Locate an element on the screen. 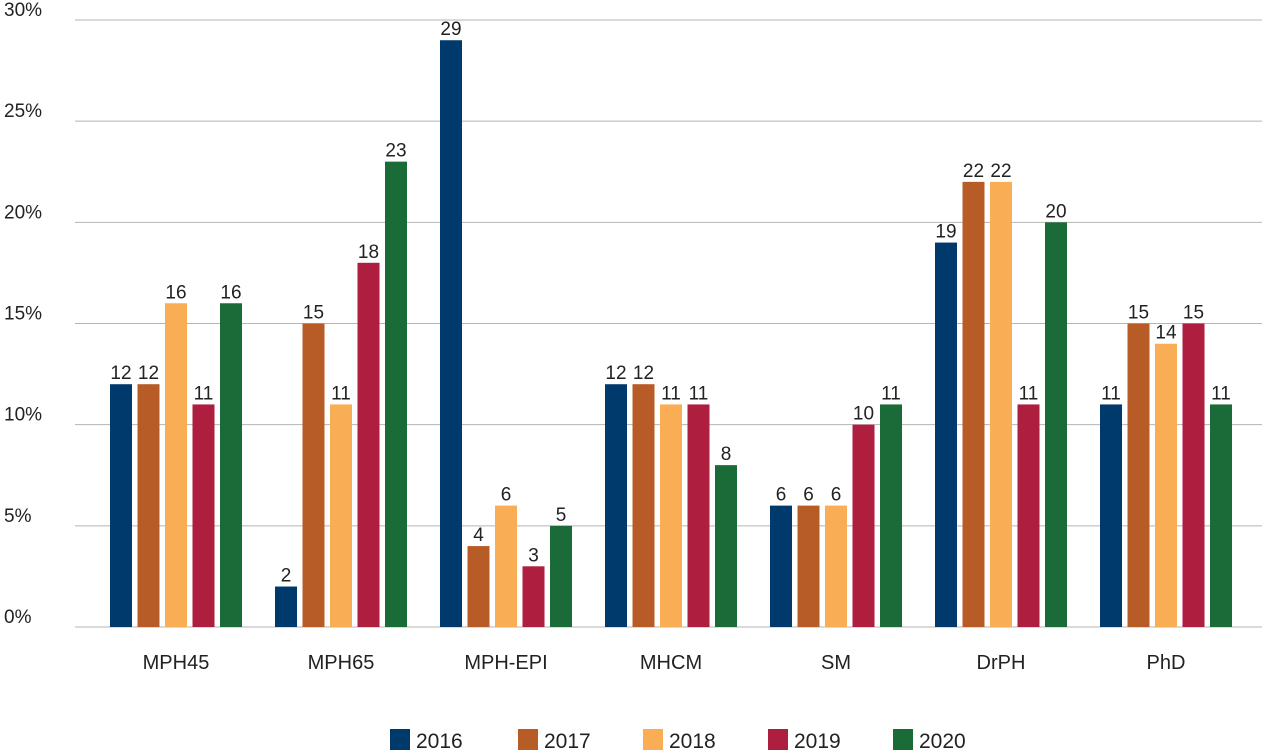  y-axis: 0% 5% 10% 15% 20% 25% 30% is located at coordinates (23, 314).